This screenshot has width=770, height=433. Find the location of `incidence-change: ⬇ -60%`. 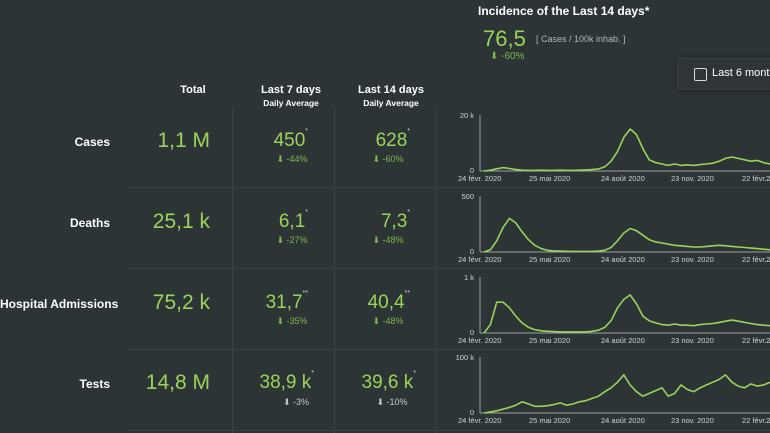

incidence-change: ⬇ -60% is located at coordinates (507, 56).